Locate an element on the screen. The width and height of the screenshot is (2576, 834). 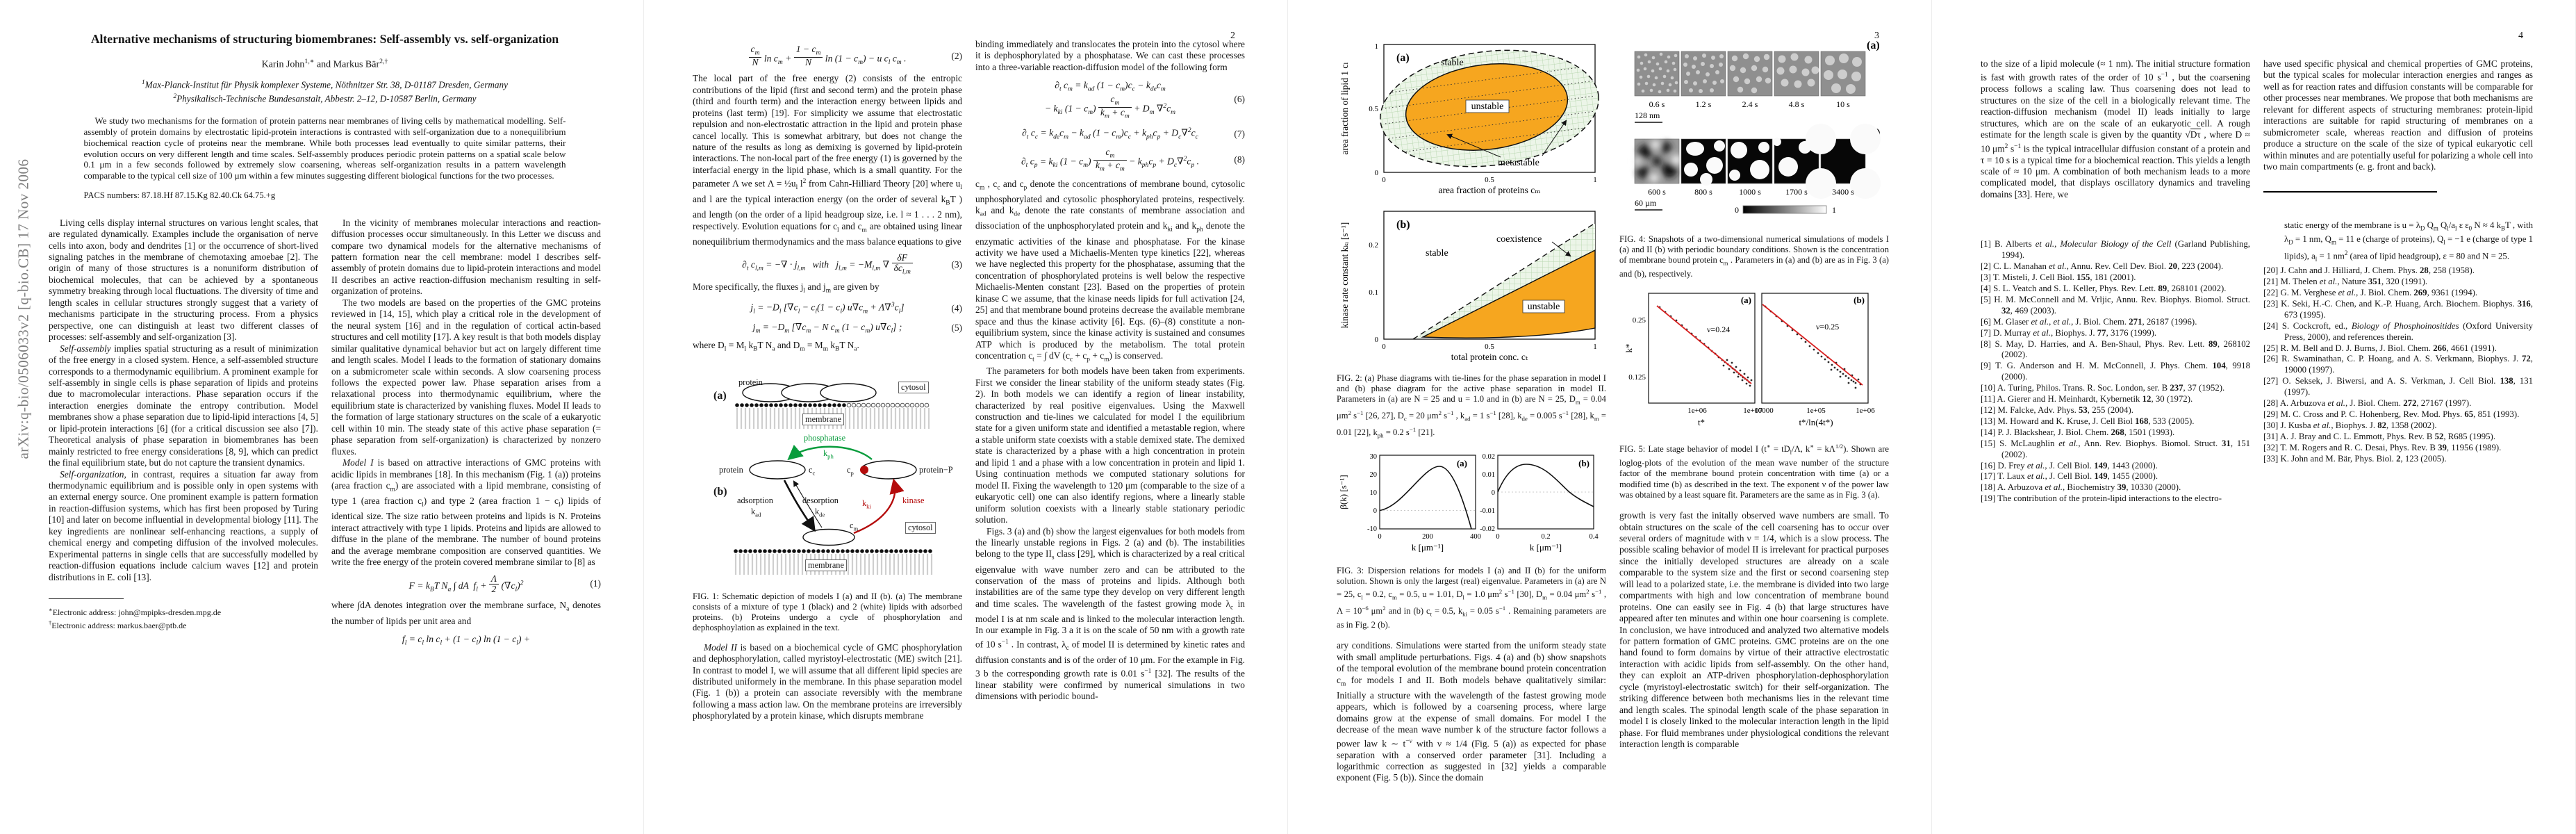
paragraph: where Dl = Ml kBT Na and Dm = Mm kBT Na. is located at coordinates (776, 346).